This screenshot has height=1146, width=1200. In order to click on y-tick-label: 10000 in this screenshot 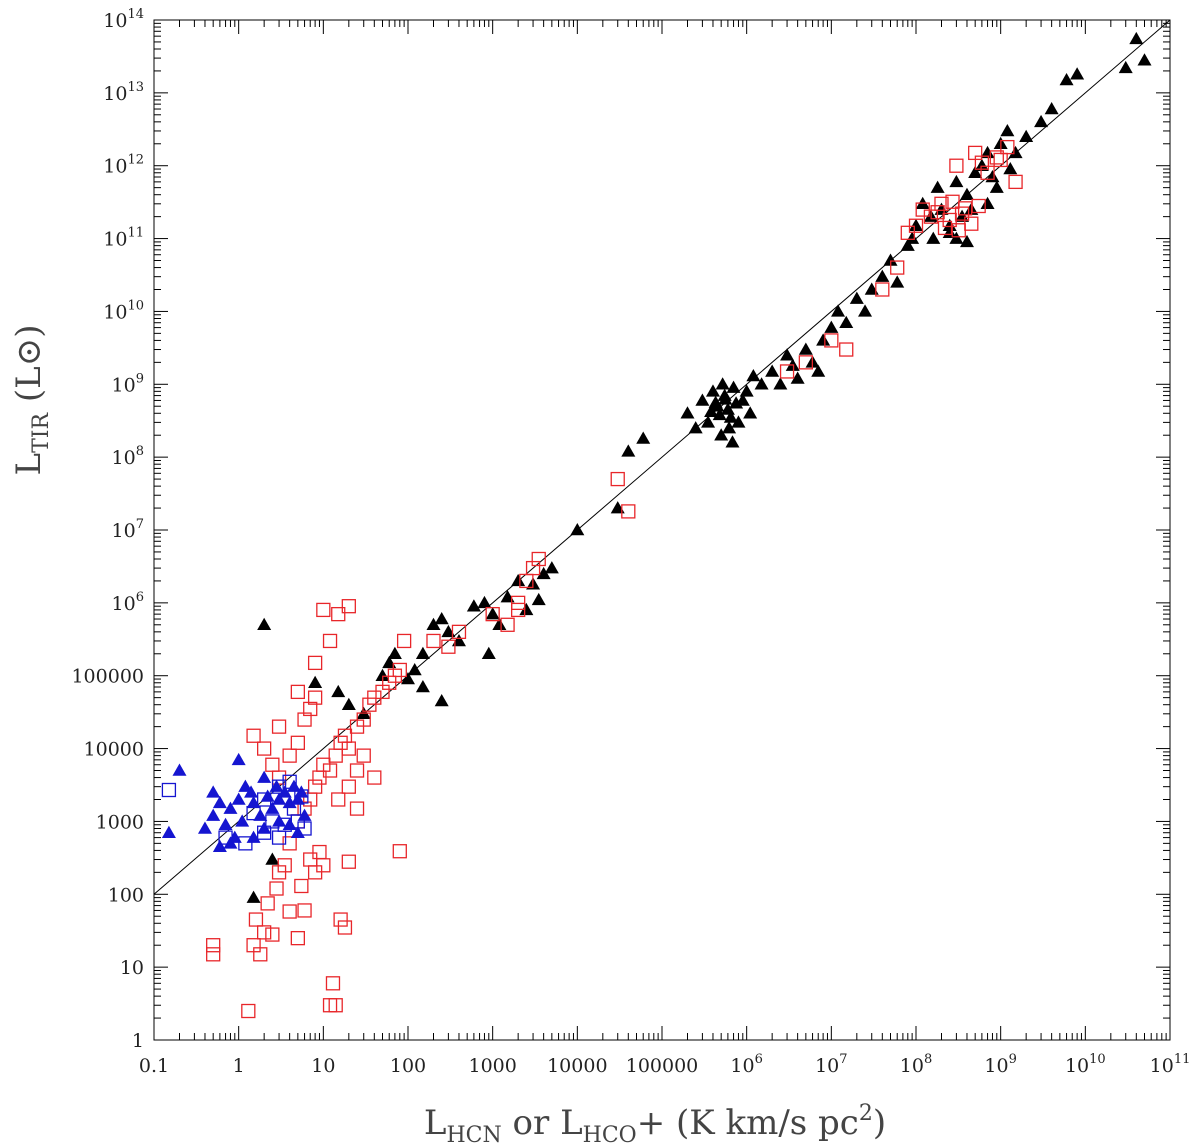, I will do `click(114, 750)`.